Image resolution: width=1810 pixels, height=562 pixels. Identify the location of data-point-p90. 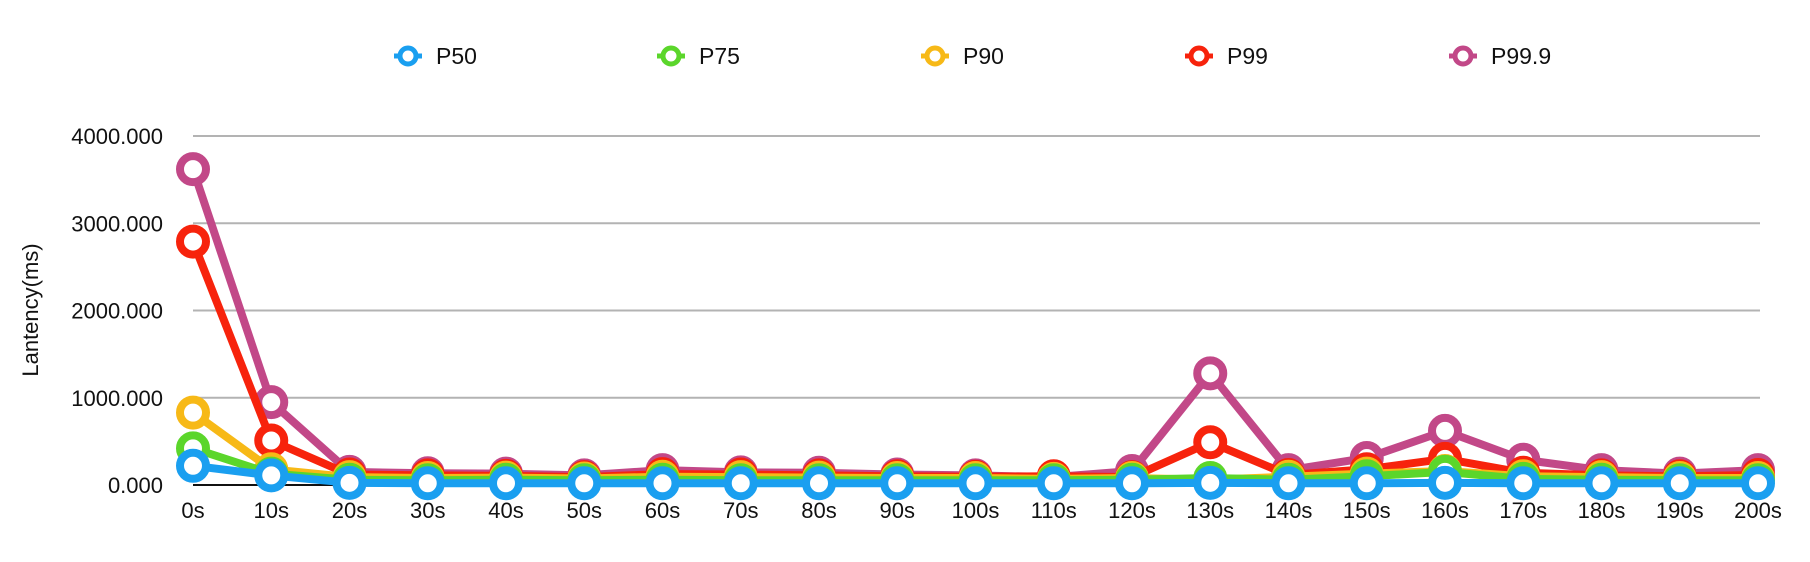
(193, 412).